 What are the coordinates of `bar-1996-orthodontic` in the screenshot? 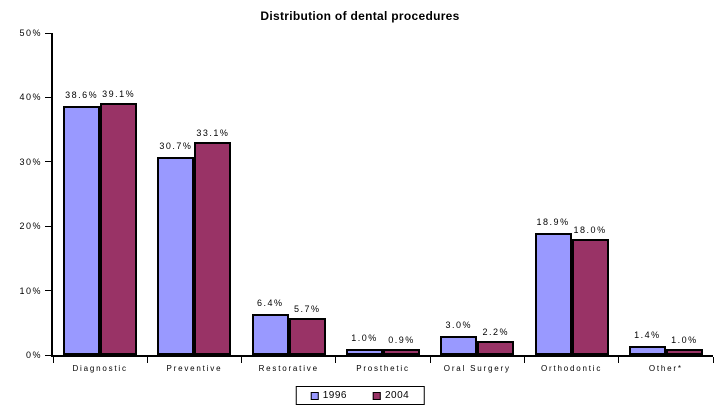 It's located at (553, 294).